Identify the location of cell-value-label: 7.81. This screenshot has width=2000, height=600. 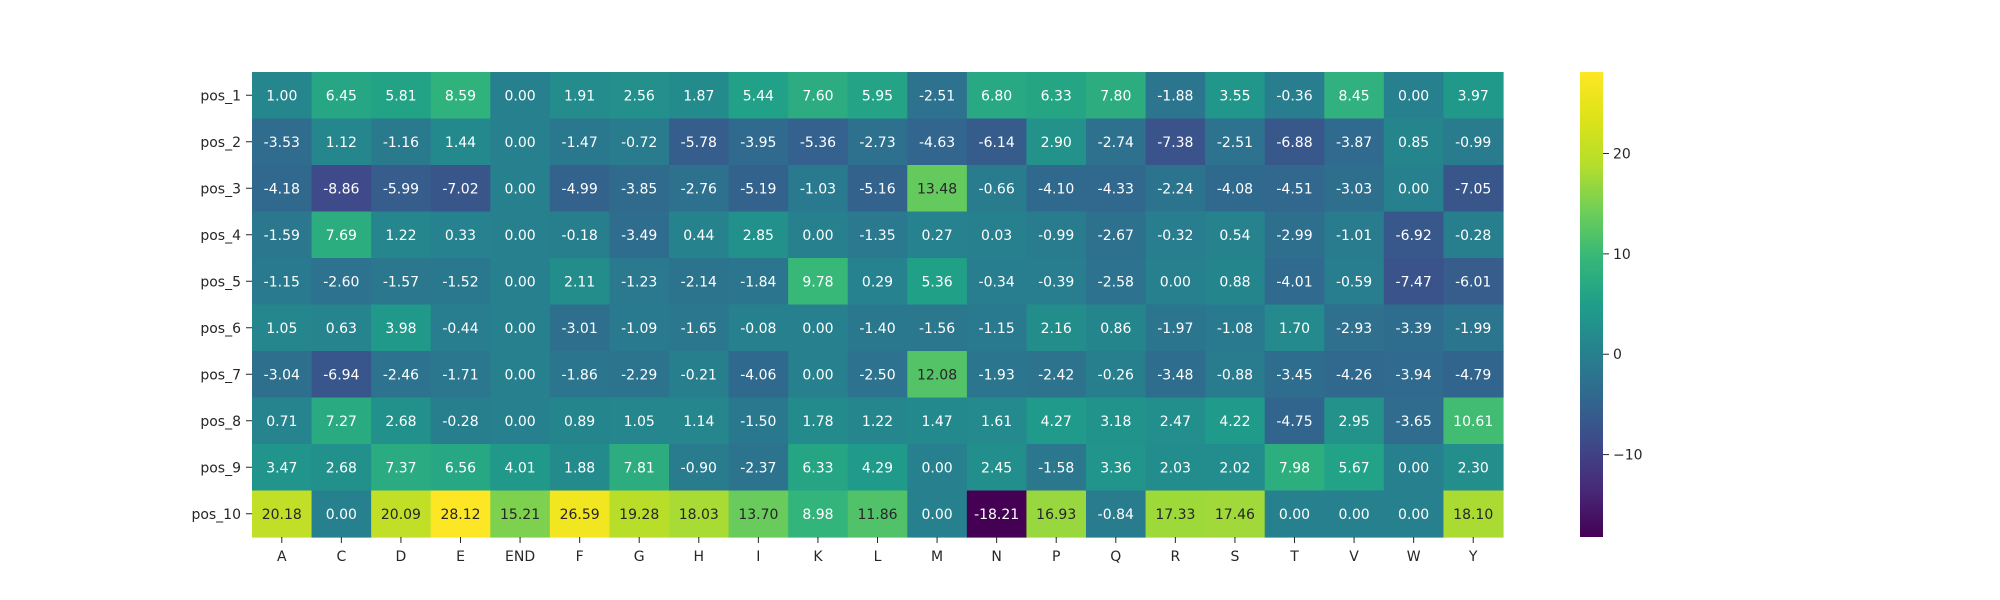
(639, 468).